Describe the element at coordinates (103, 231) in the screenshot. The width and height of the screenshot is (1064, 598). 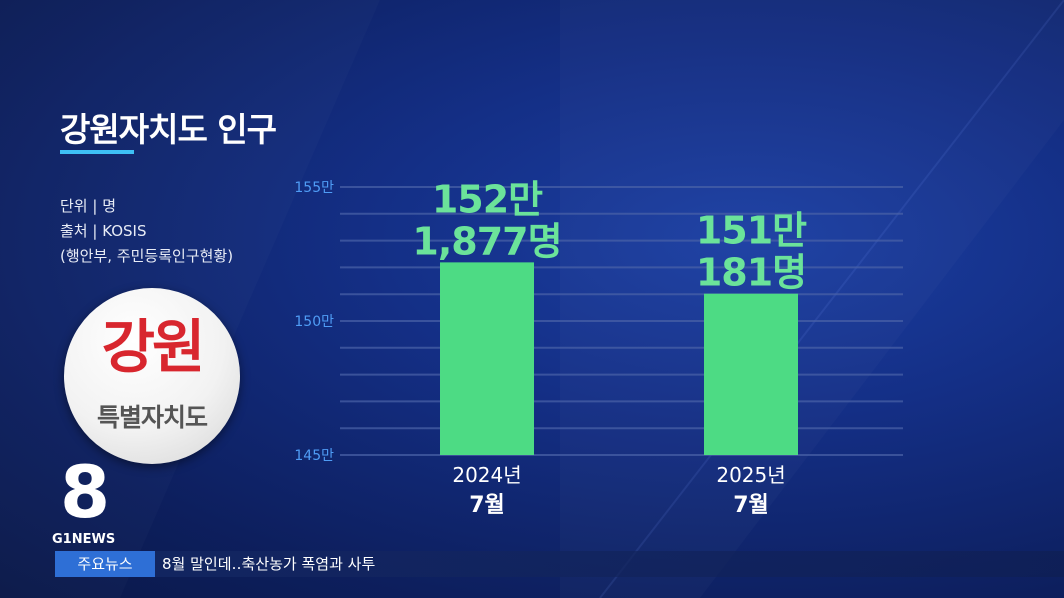
I see `source-label: 출처 | KOSIS` at that location.